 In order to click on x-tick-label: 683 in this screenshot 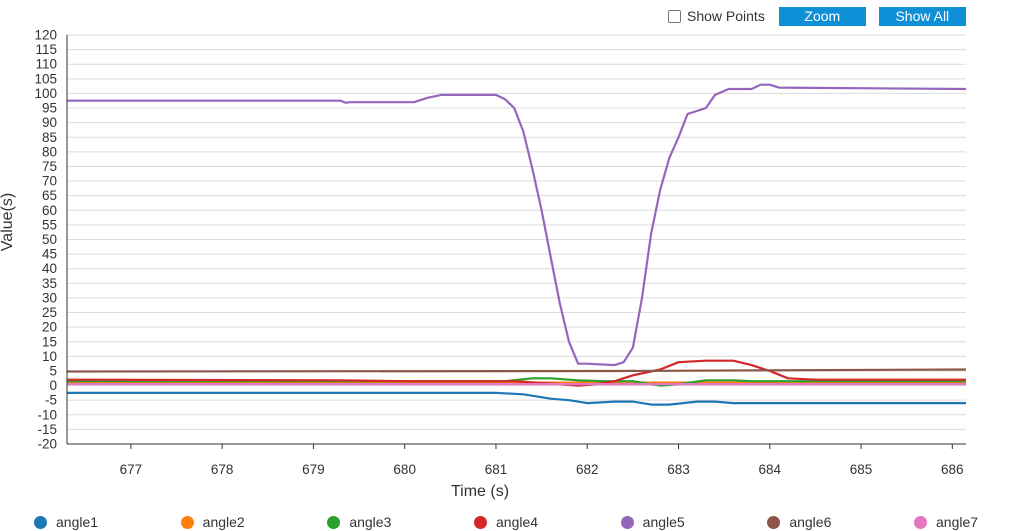, I will do `click(678, 469)`.